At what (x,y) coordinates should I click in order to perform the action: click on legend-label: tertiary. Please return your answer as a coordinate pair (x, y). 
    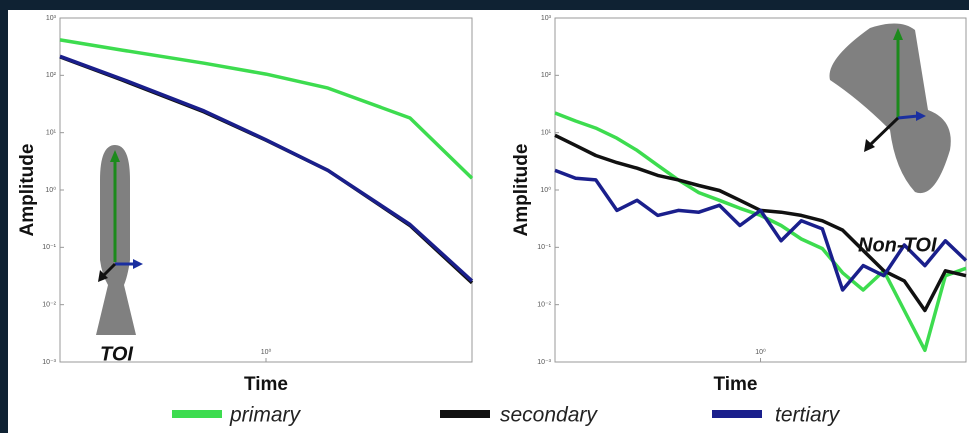
    Looking at the image, I should click on (808, 415).